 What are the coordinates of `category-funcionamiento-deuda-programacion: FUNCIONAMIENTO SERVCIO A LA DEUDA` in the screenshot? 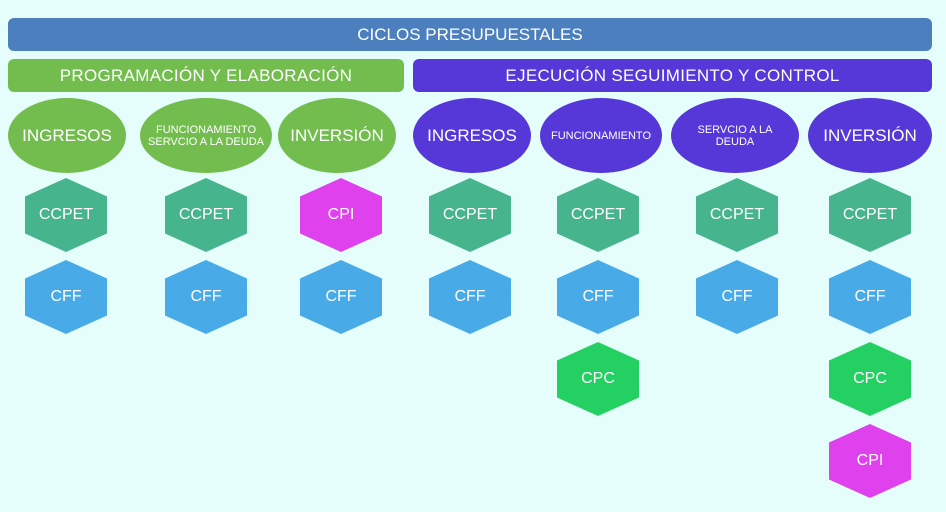 It's located at (206, 135).